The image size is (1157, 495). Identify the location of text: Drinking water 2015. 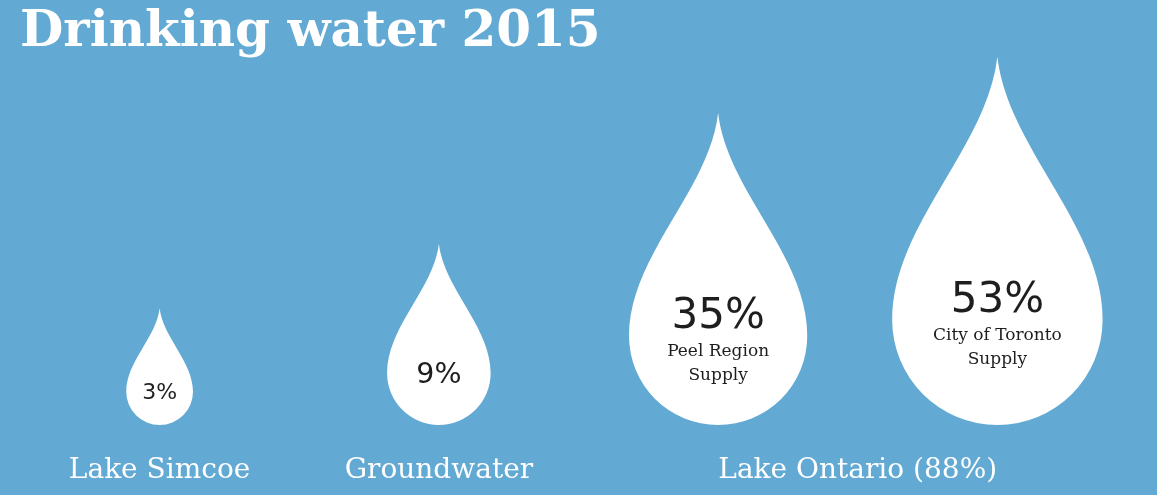
(310, 29).